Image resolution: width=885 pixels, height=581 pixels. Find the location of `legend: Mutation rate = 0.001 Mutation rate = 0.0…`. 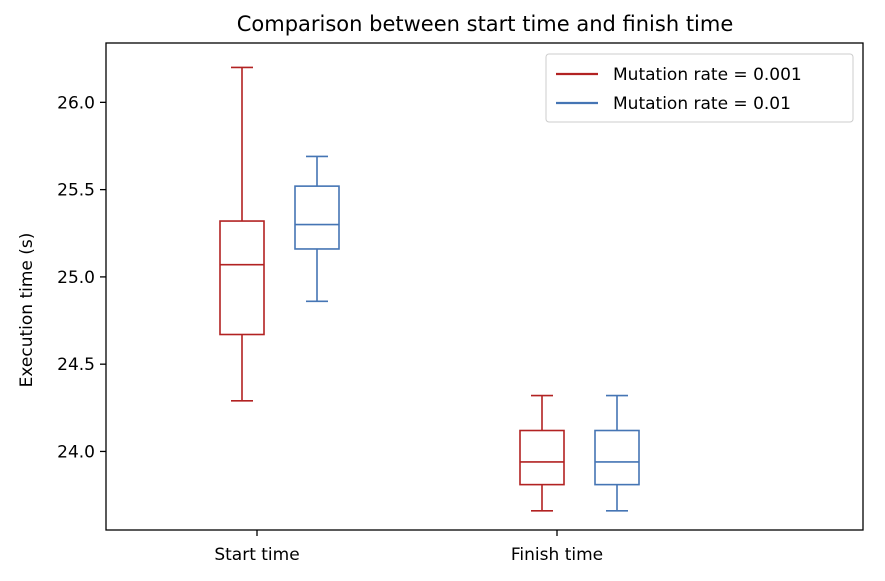

legend: Mutation rate = 0.001 Mutation rate = 0.0… is located at coordinates (699, 88).